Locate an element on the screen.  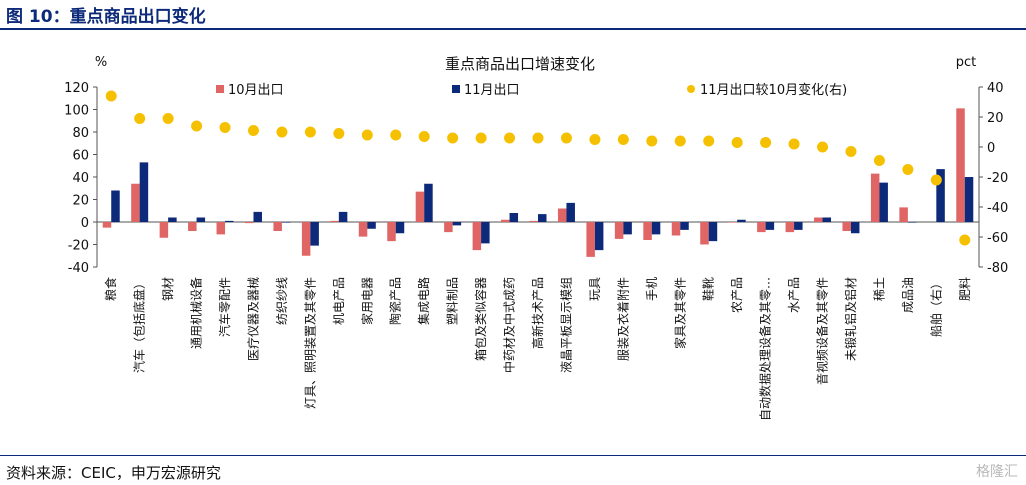
y-tick-label: -40 is located at coordinates (78, 268).